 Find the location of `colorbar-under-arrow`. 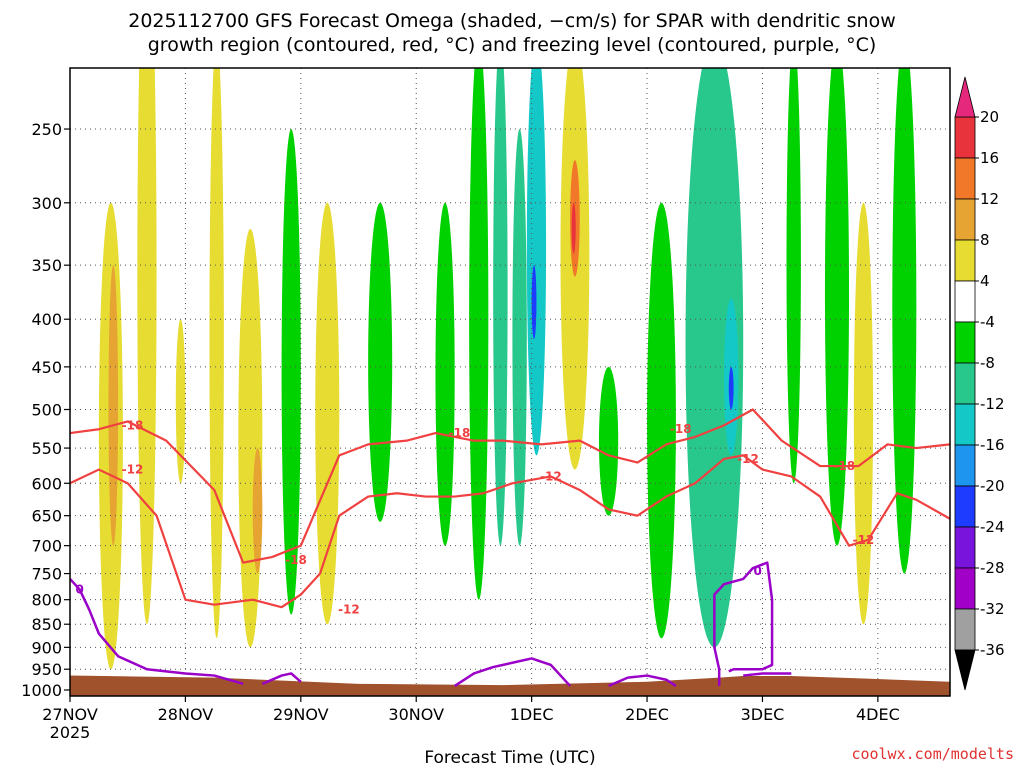

colorbar-under-arrow is located at coordinates (965, 670).